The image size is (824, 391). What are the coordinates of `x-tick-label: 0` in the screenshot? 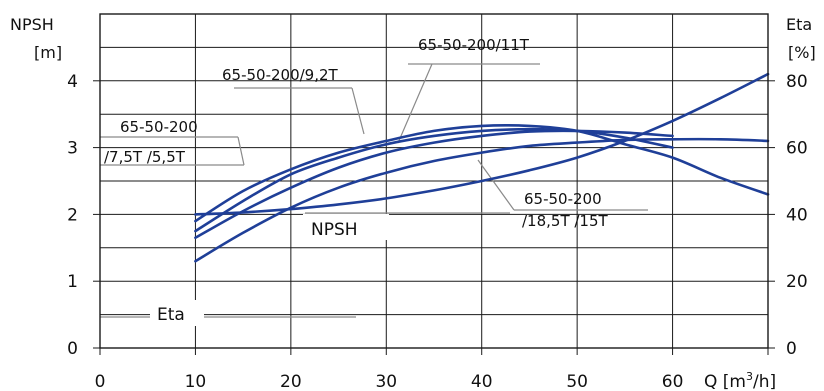 It's located at (100, 381).